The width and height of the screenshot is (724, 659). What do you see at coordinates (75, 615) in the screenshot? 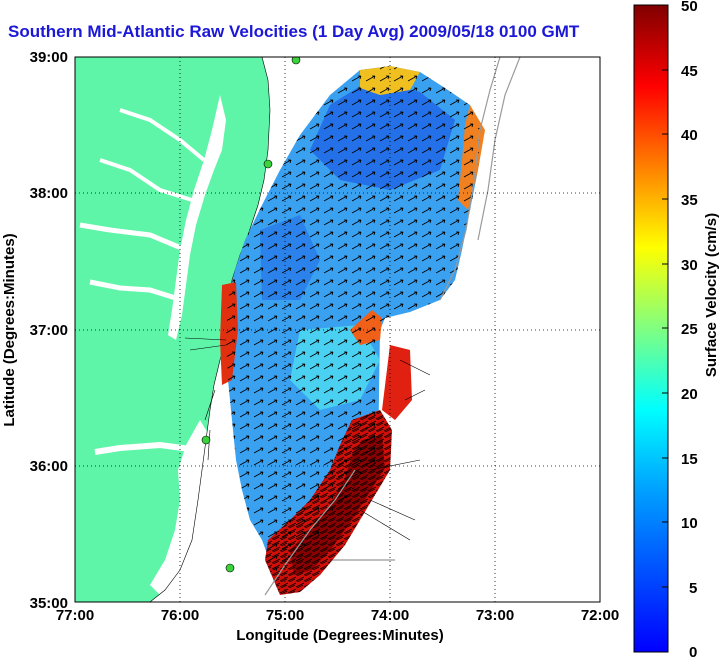
I see `x-tick-label: 77:00` at bounding box center [75, 615].